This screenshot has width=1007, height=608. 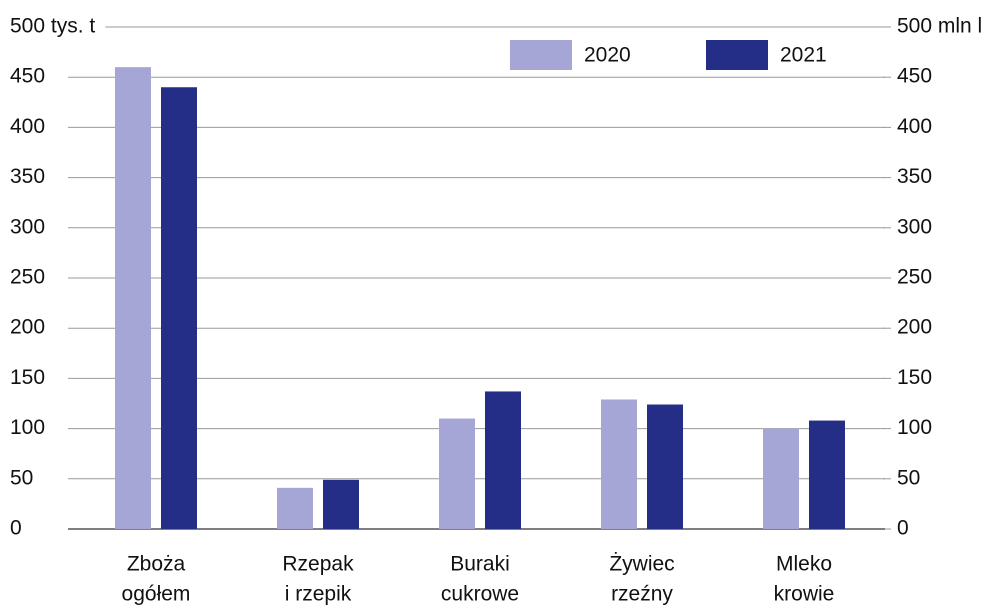 What do you see at coordinates (914, 277) in the screenshot?
I see `y2-tick-label: 250` at bounding box center [914, 277].